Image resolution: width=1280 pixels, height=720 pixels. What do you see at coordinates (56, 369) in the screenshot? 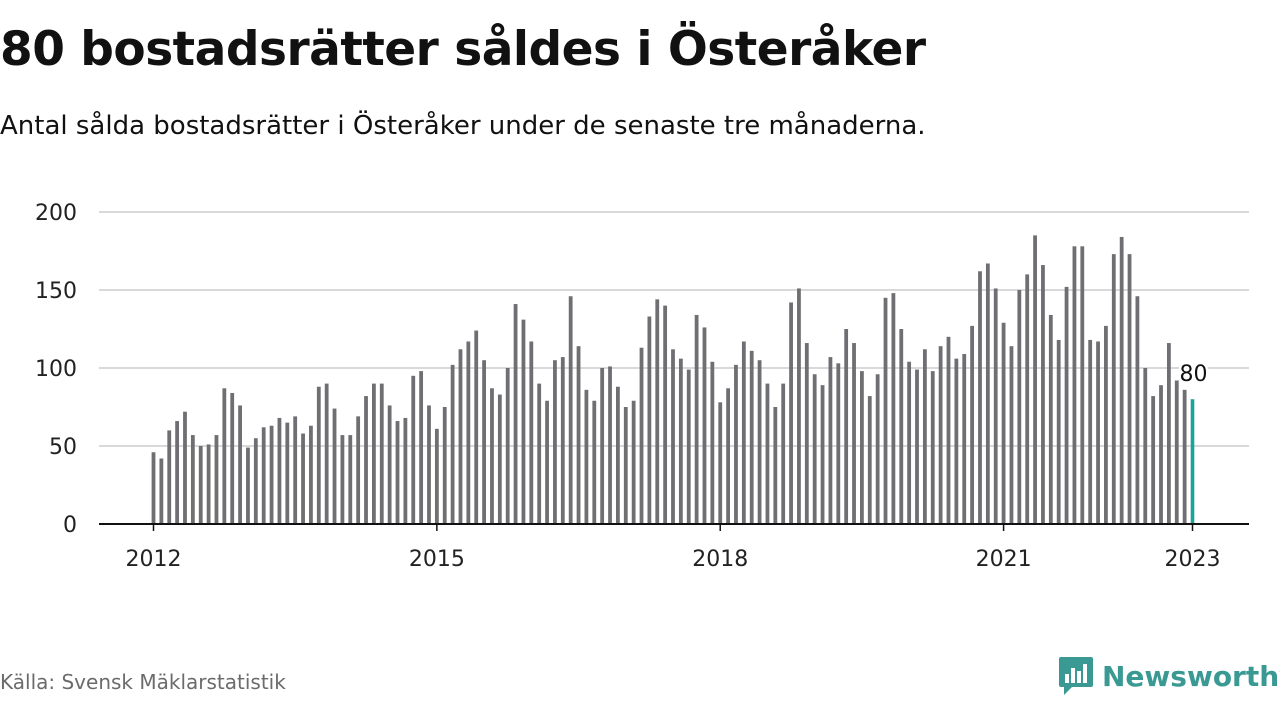
I see `y-tick-label: 100` at bounding box center [56, 369].